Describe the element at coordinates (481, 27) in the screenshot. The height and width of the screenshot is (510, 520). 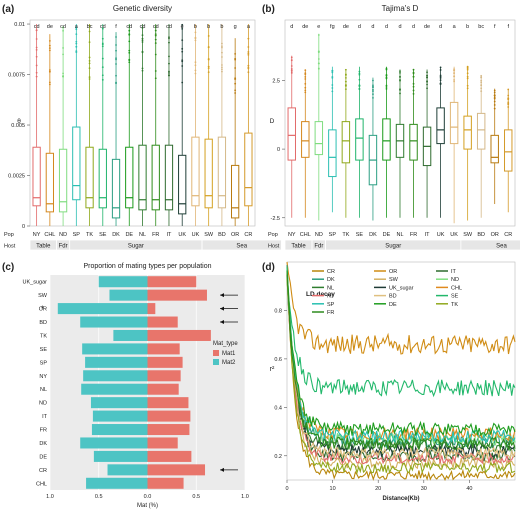
I see `significance-letter: bc` at that location.